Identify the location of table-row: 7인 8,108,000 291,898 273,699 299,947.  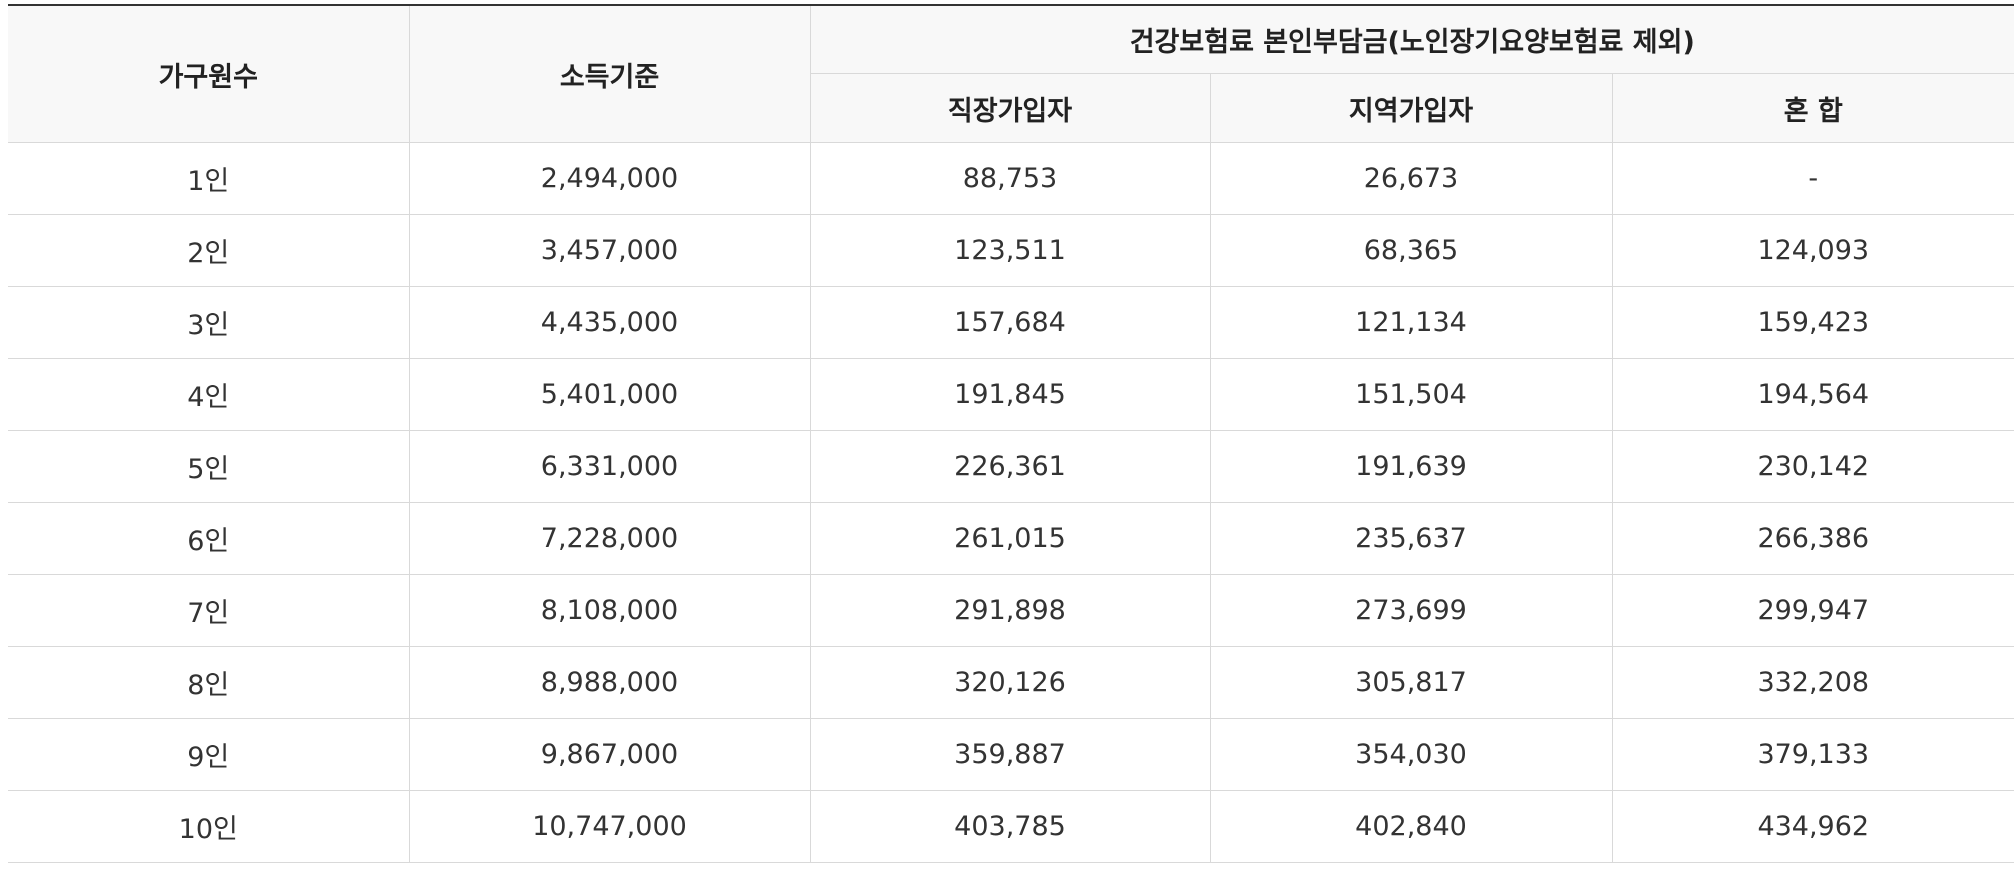
(1011, 610).